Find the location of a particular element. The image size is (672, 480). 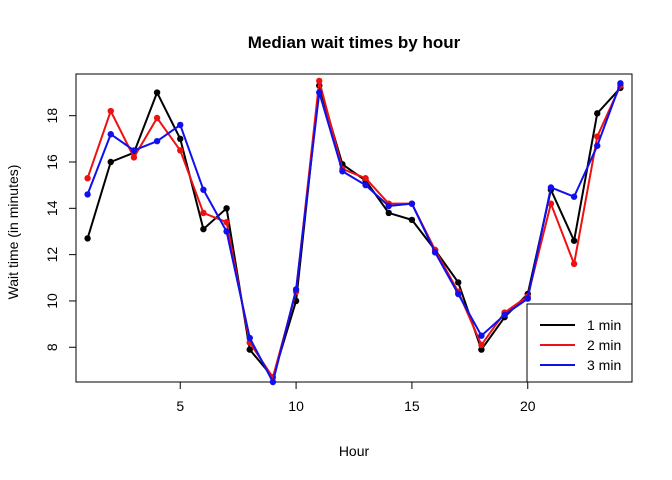

x-axis-label: Hour is located at coordinates (354, 451).